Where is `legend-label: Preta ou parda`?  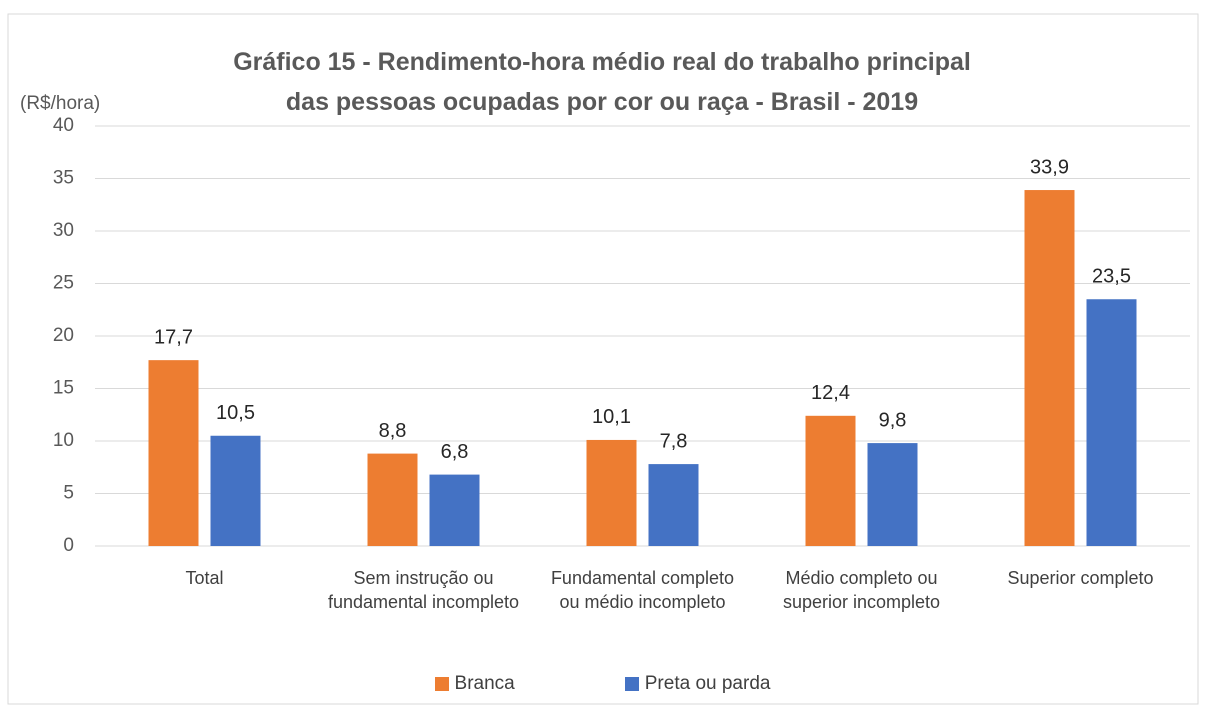 legend-label: Preta ou parda is located at coordinates (707, 683).